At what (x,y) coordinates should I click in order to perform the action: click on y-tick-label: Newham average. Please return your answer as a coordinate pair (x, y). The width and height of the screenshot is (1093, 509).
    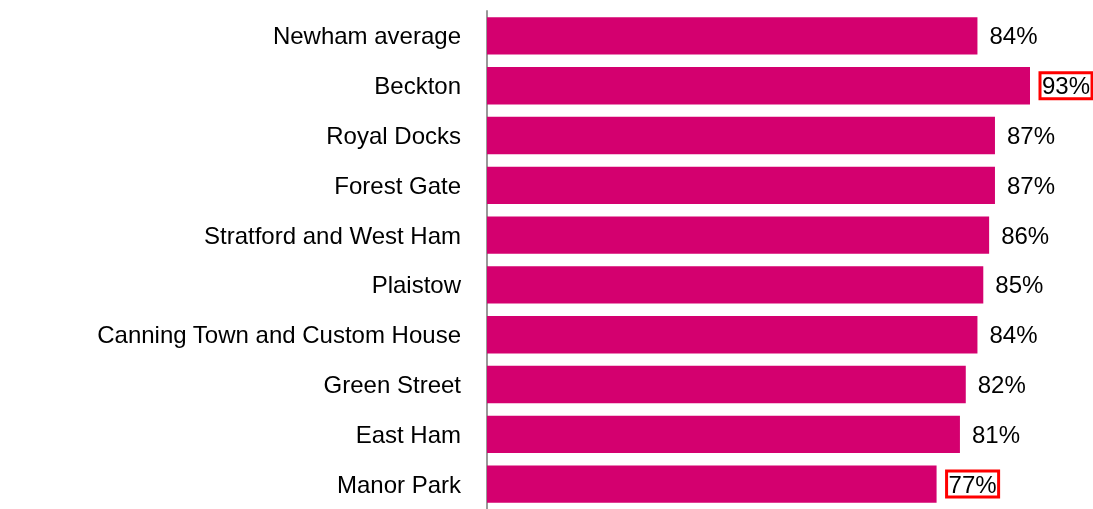
    Looking at the image, I should click on (366, 36).